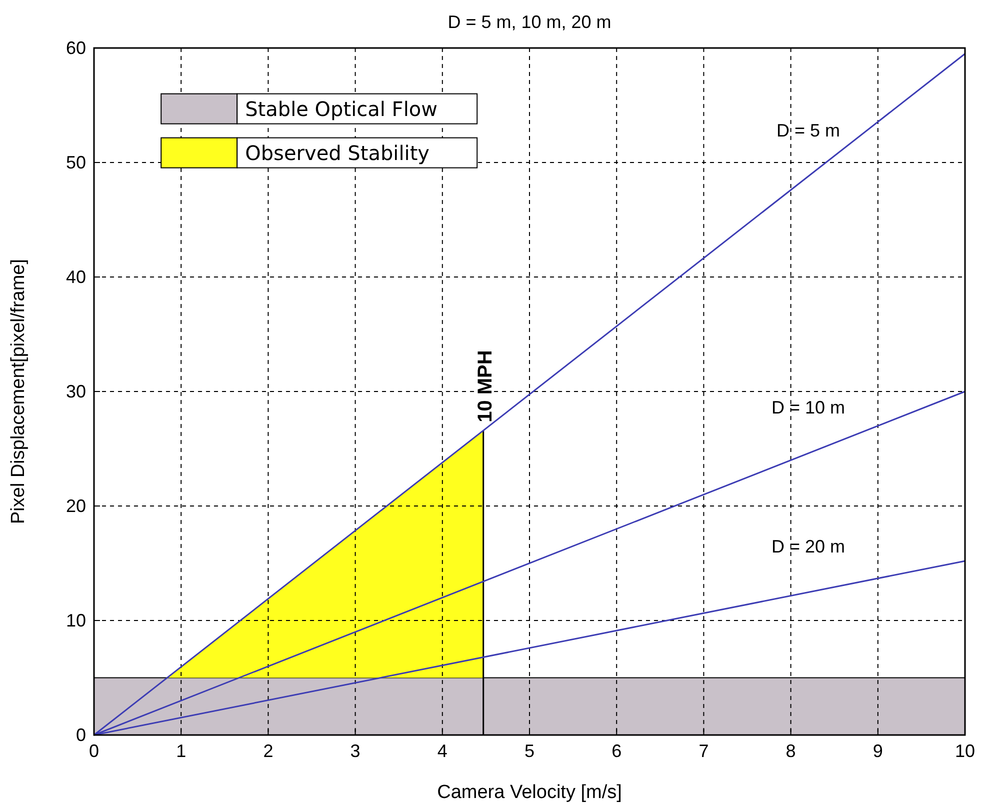 The height and width of the screenshot is (810, 981). I want to click on x-tick-label: 2, so click(268, 751).